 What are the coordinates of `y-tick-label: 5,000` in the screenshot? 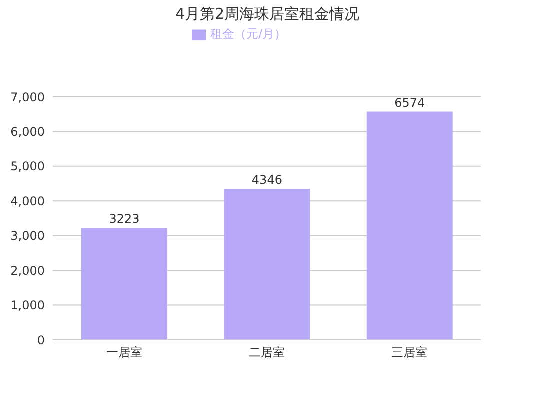 It's located at (27, 167).